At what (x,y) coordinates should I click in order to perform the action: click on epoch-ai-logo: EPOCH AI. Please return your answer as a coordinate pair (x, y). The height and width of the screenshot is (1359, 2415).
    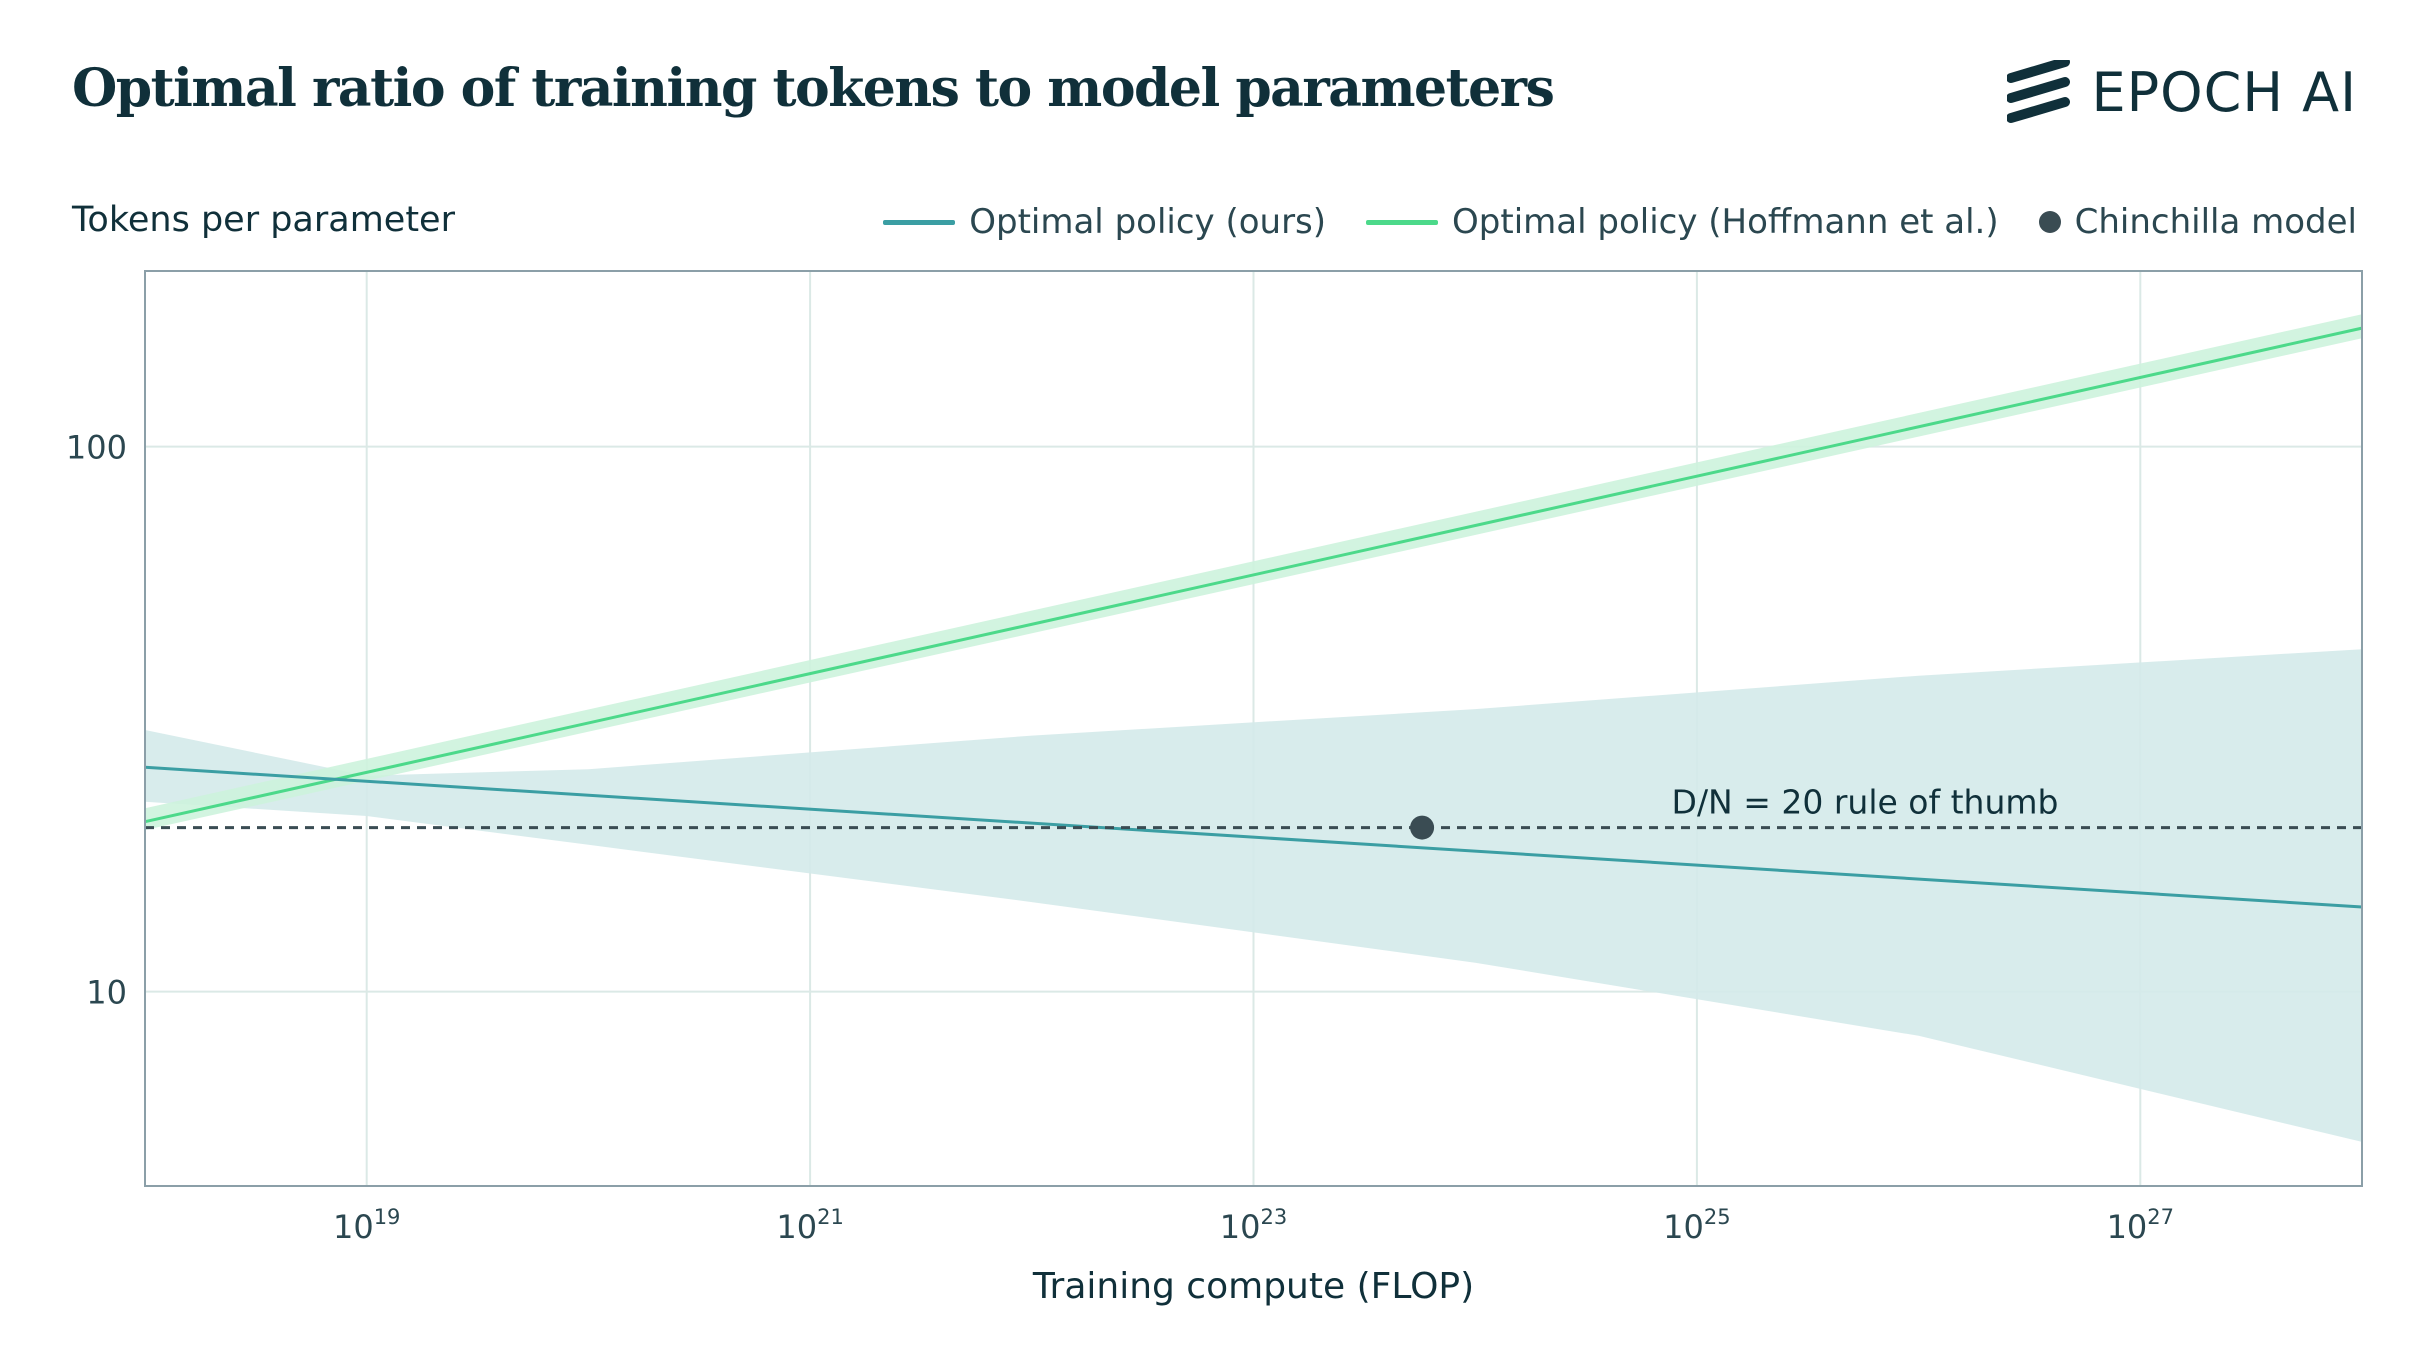
    Looking at the image, I should click on (2182, 92).